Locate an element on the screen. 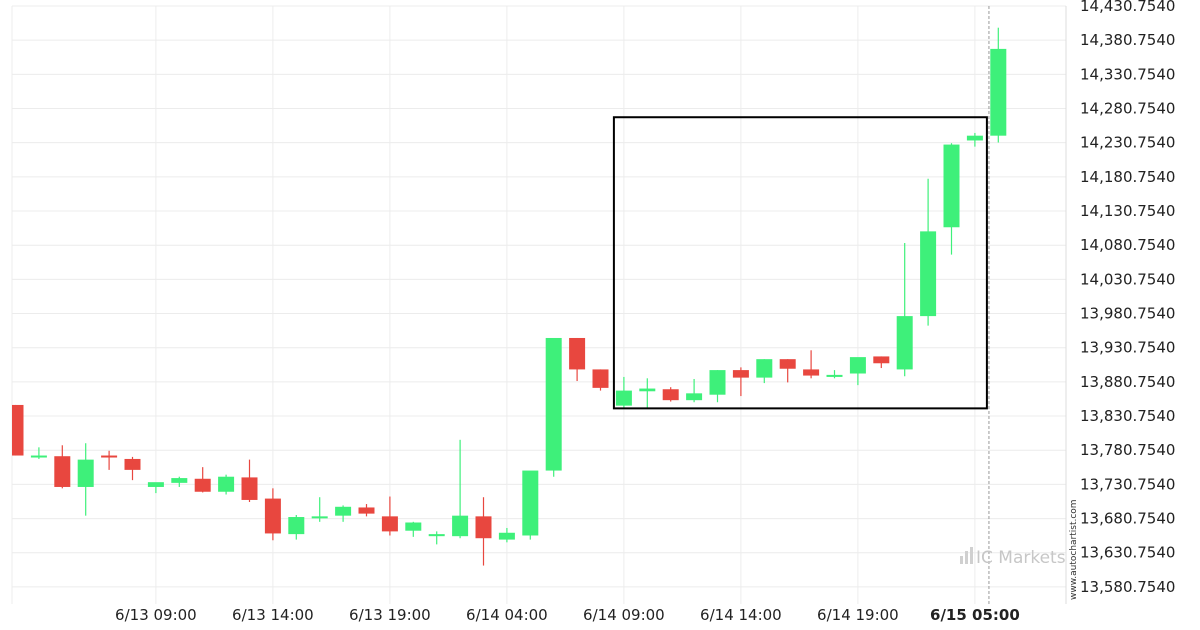 This screenshot has height=630, width=1200. y-tick-label: 14,030.7540 is located at coordinates (1127, 279).